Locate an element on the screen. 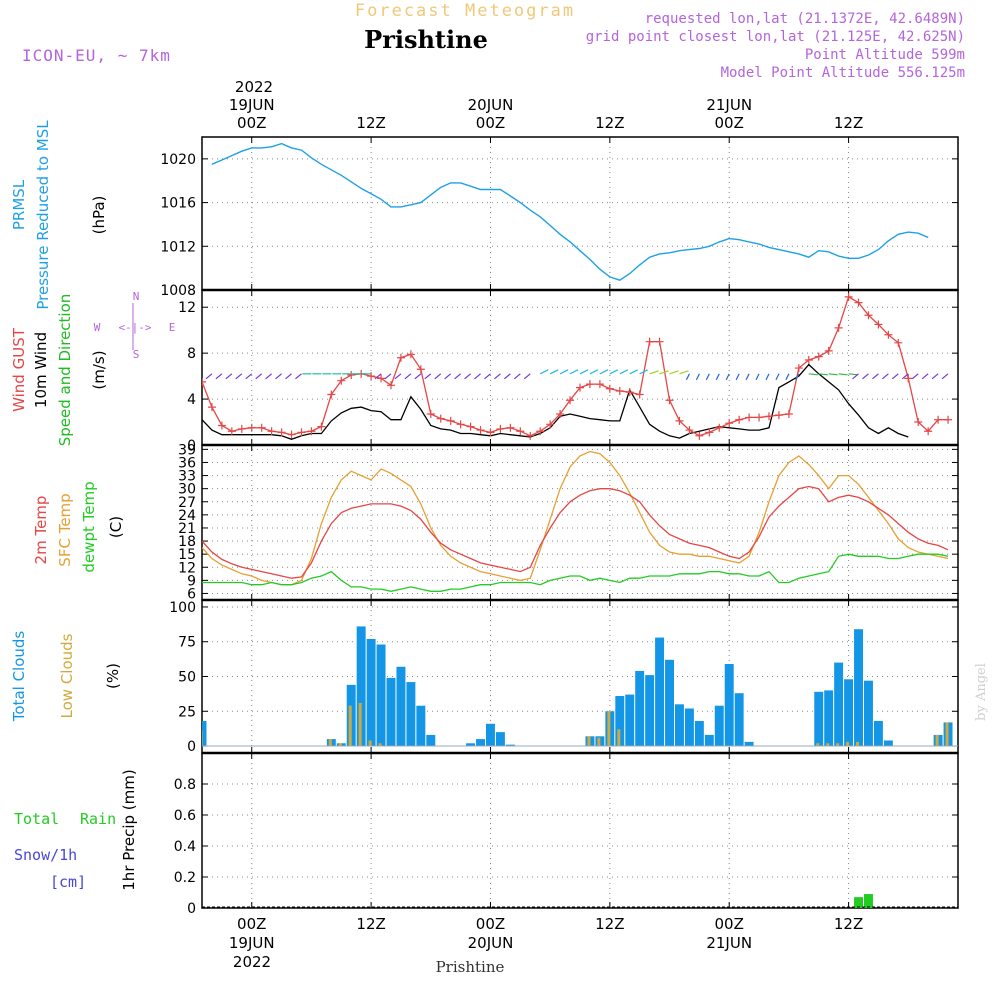 The width and height of the screenshot is (1000, 1000). top-year: 2022 is located at coordinates (254, 87).